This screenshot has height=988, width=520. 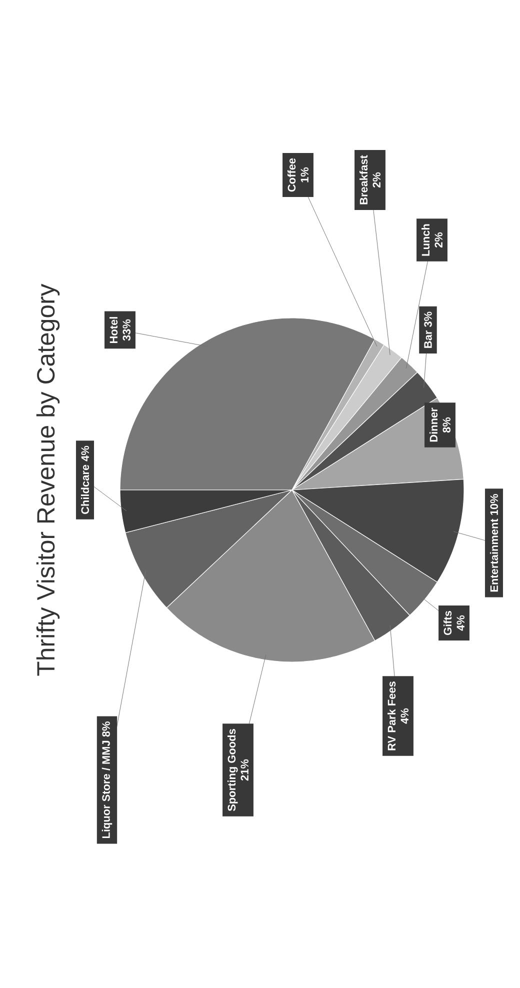 I want to click on data-label: 21%, so click(x=244, y=770).